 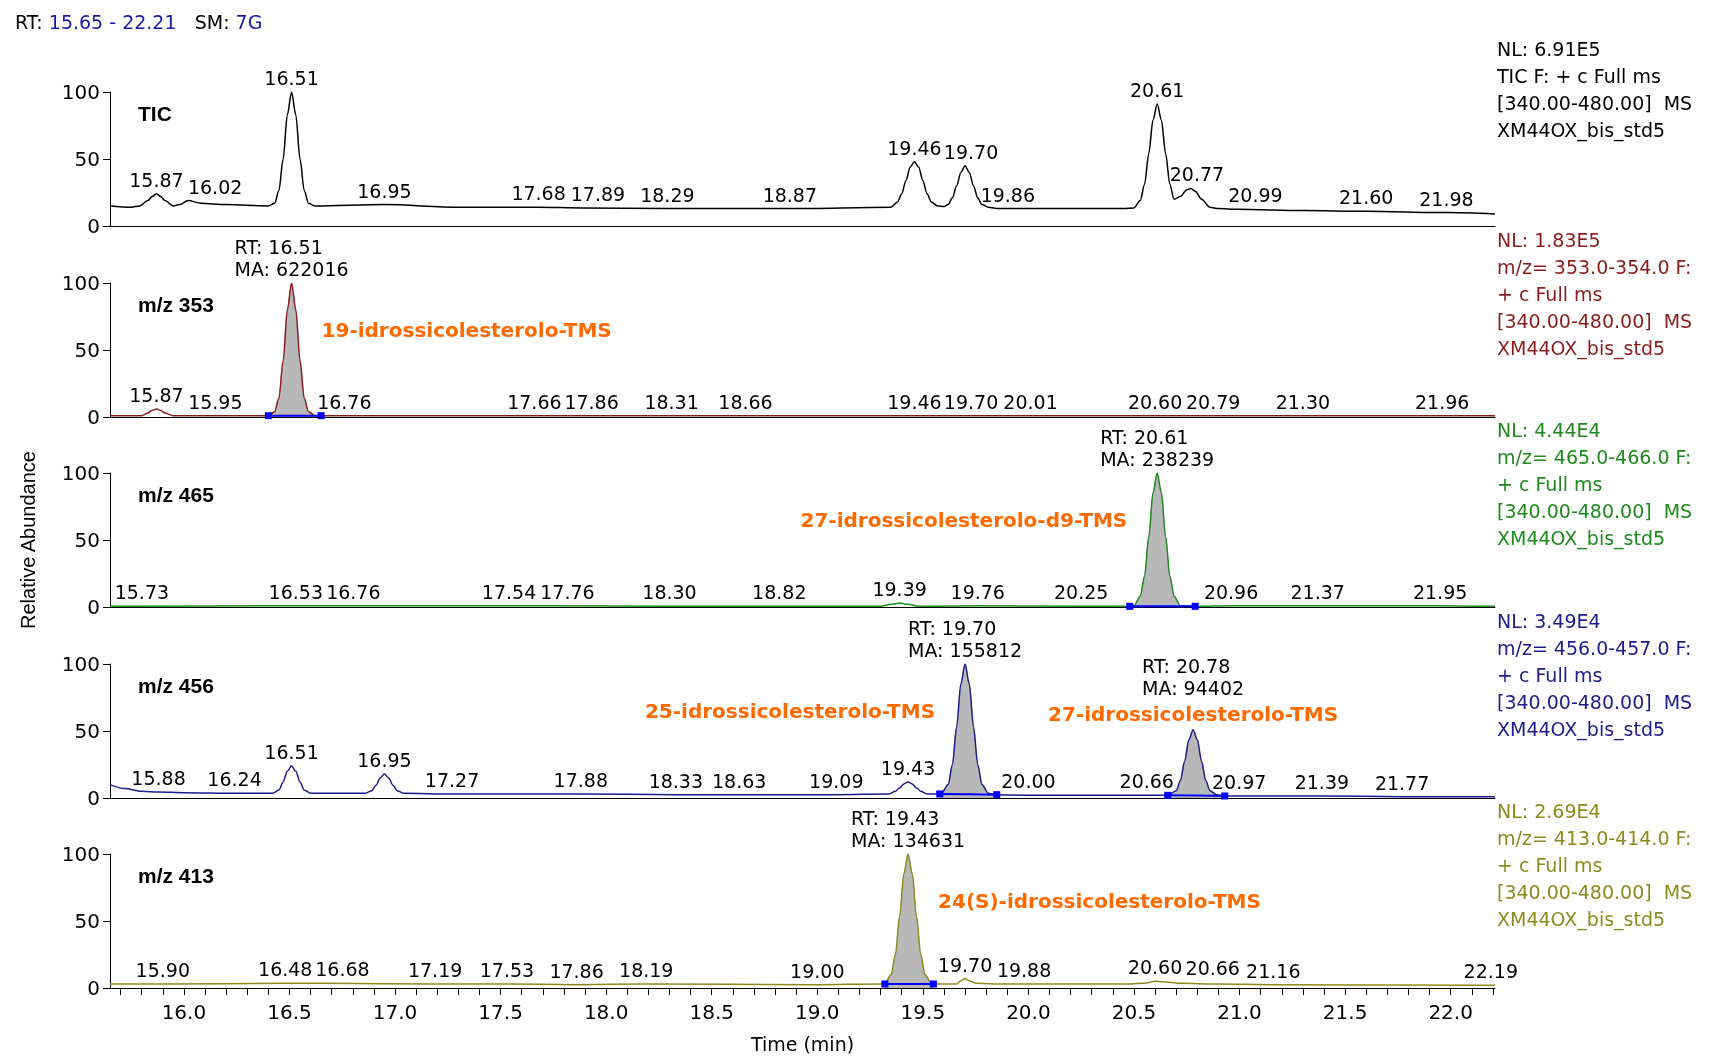 What do you see at coordinates (908, 829) in the screenshot?
I see `annotation: RT: 19.43 MA: 134631` at bounding box center [908, 829].